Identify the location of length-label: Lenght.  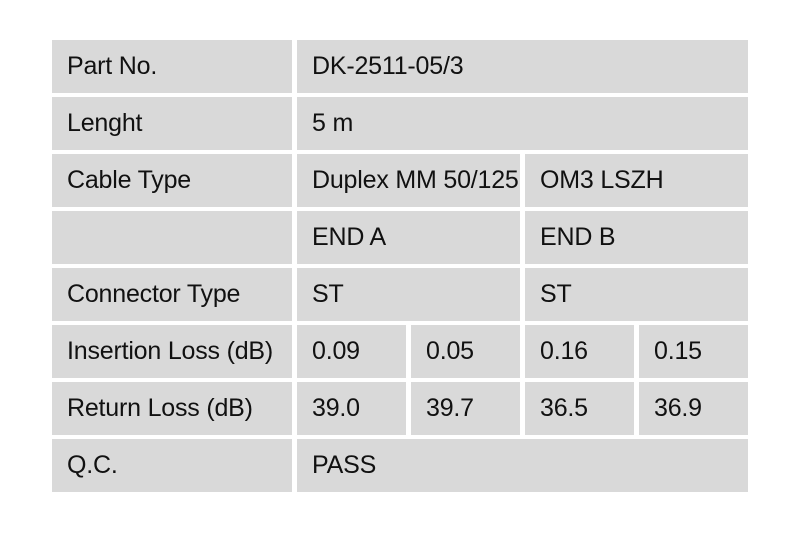
(172, 123).